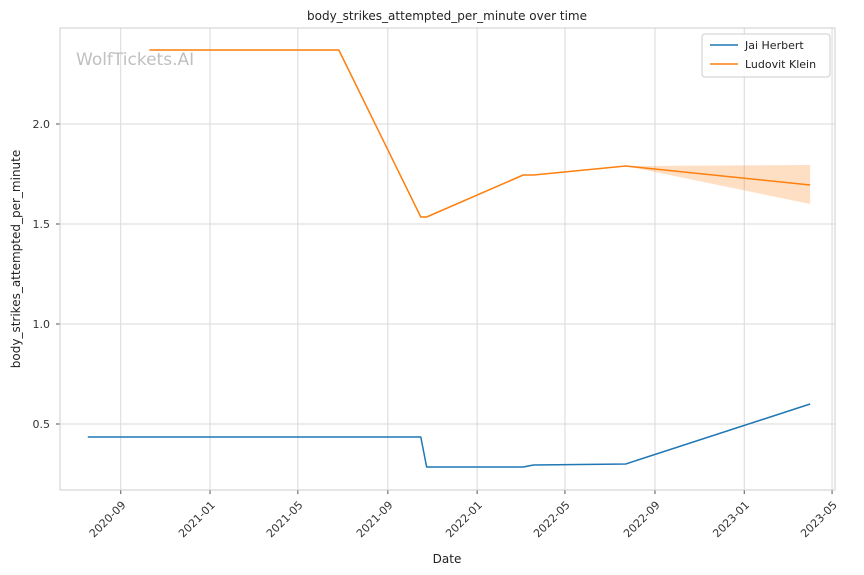 The width and height of the screenshot is (864, 575). What do you see at coordinates (731, 520) in the screenshot?
I see `x-tick-label: 2023-01` at bounding box center [731, 520].